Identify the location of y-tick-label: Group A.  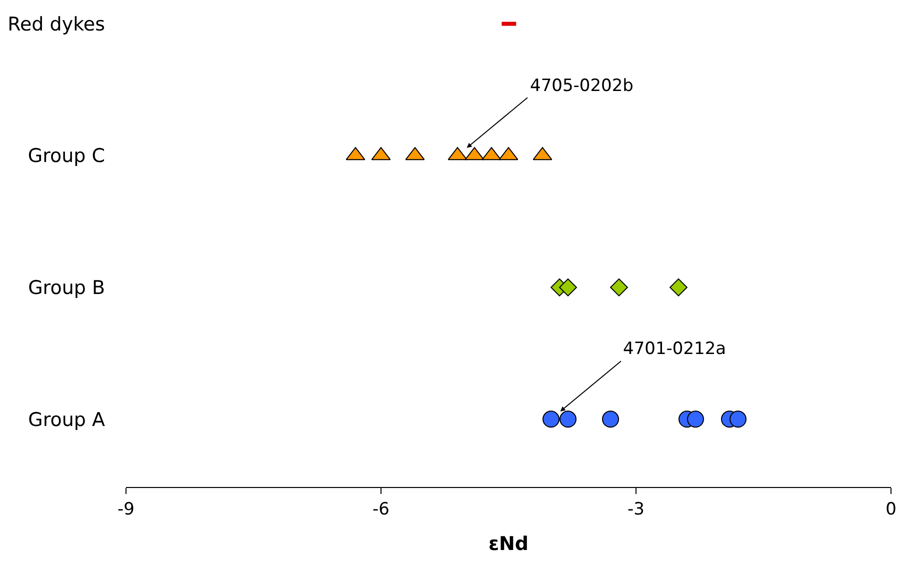
(66, 419).